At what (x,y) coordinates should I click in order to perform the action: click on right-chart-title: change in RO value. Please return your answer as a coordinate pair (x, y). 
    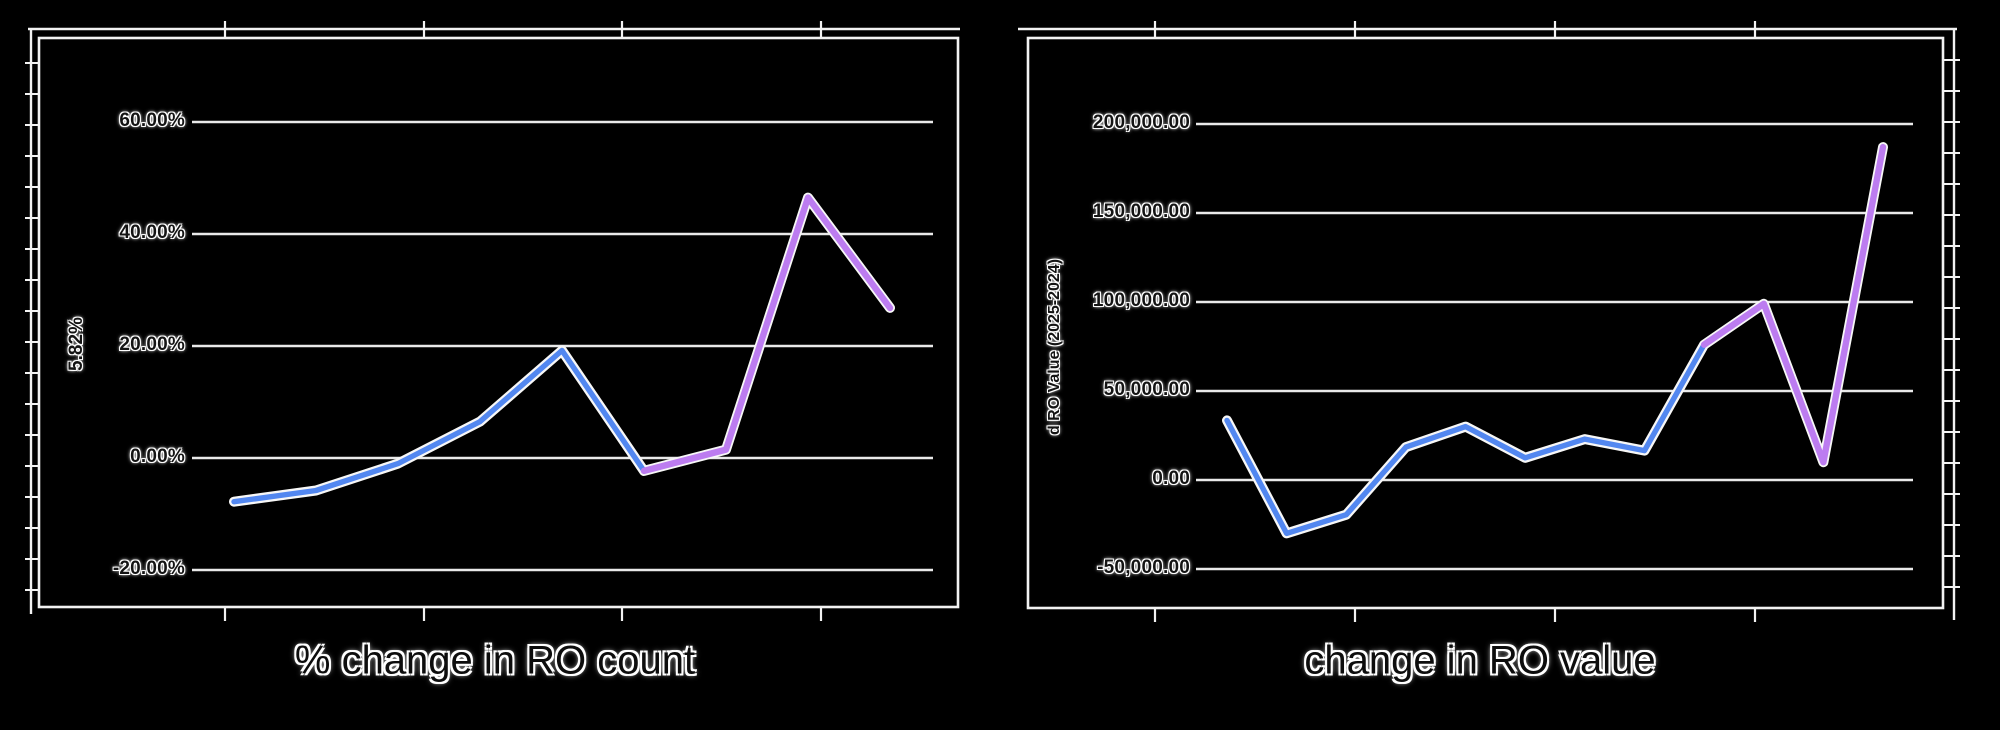
    Looking at the image, I should click on (1480, 660).